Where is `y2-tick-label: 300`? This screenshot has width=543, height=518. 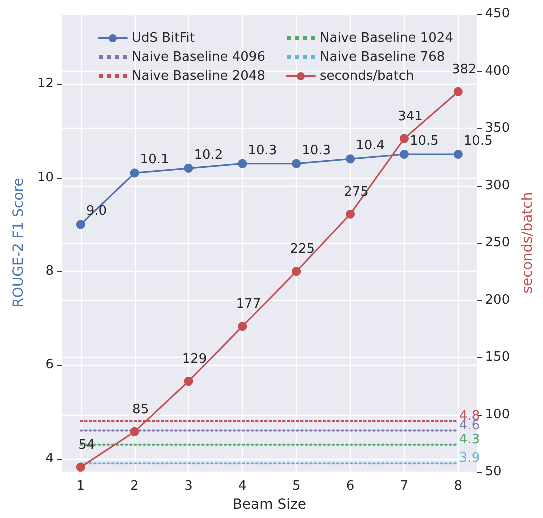 y2-tick-label: 300 is located at coordinates (497, 186).